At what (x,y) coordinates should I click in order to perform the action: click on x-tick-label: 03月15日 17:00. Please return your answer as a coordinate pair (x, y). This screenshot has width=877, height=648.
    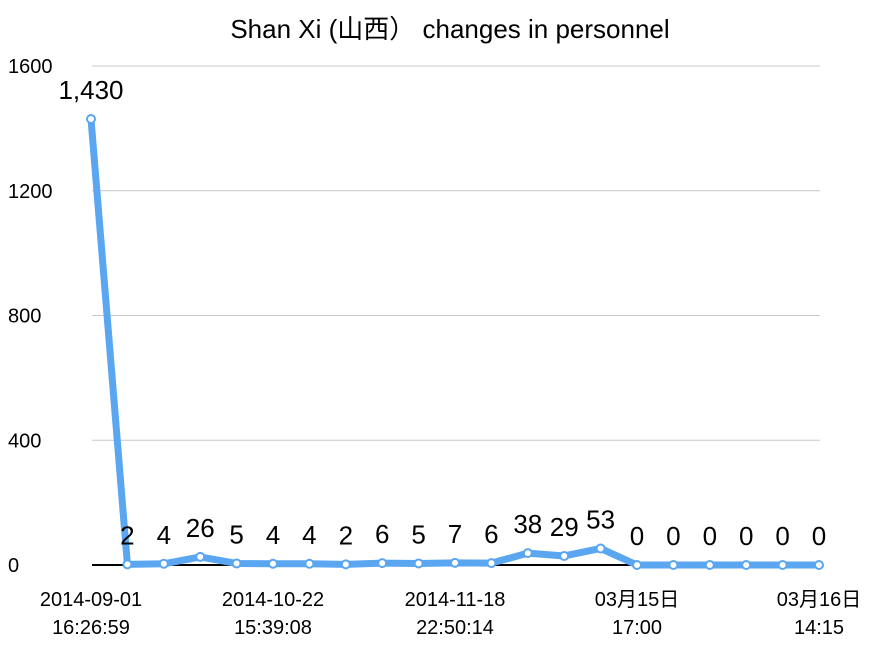
    Looking at the image, I should click on (637, 614).